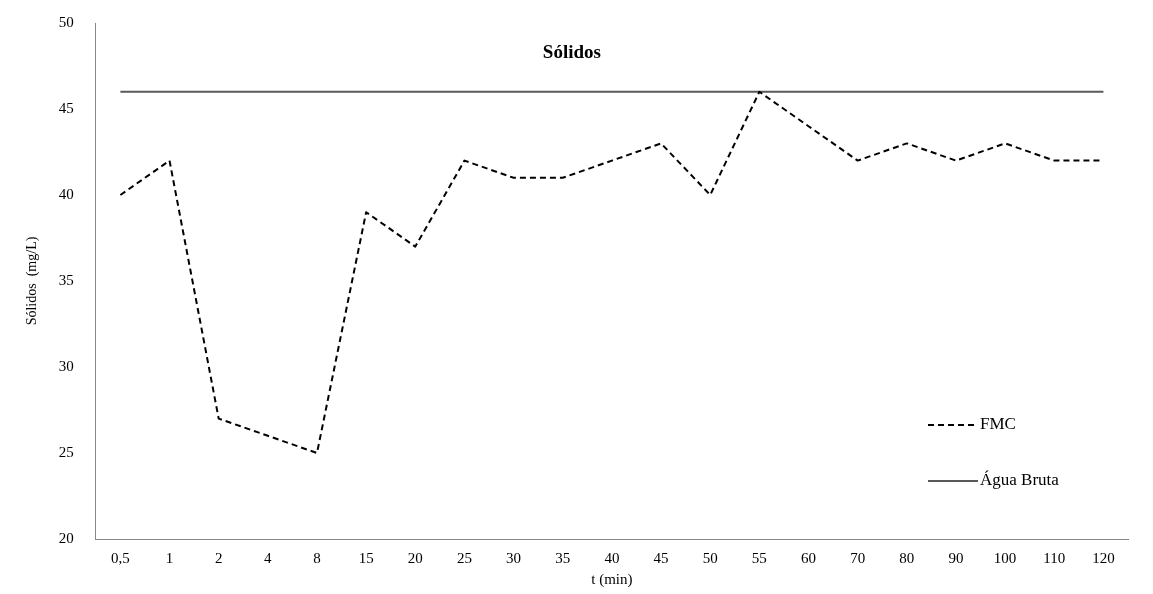  What do you see at coordinates (1054, 557) in the screenshot?
I see `x-tick-label: 110` at bounding box center [1054, 557].